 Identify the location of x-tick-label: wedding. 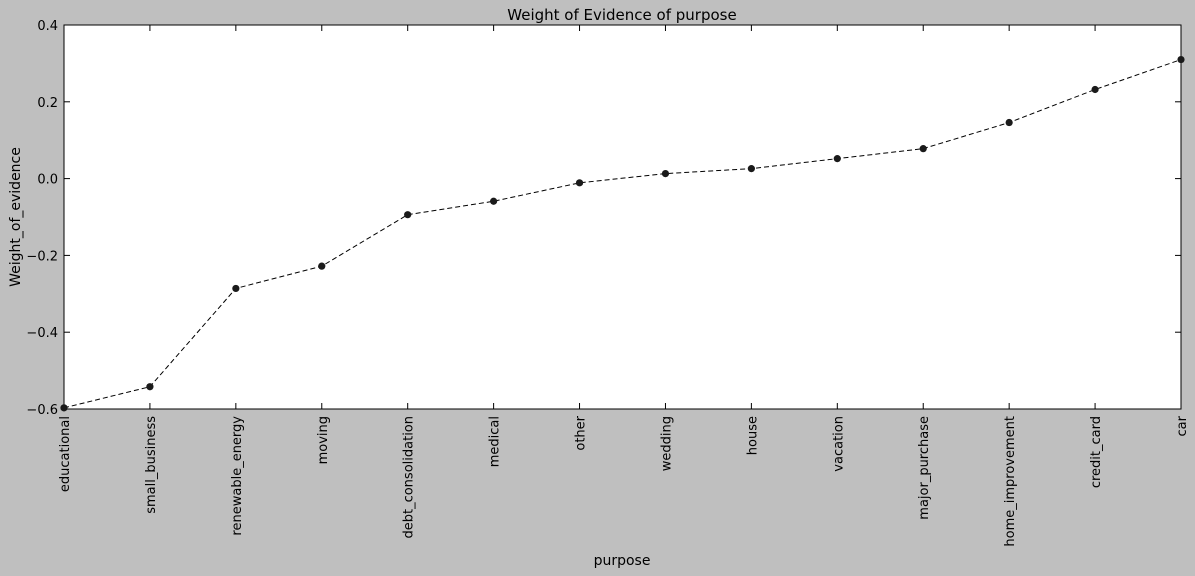
(666, 443).